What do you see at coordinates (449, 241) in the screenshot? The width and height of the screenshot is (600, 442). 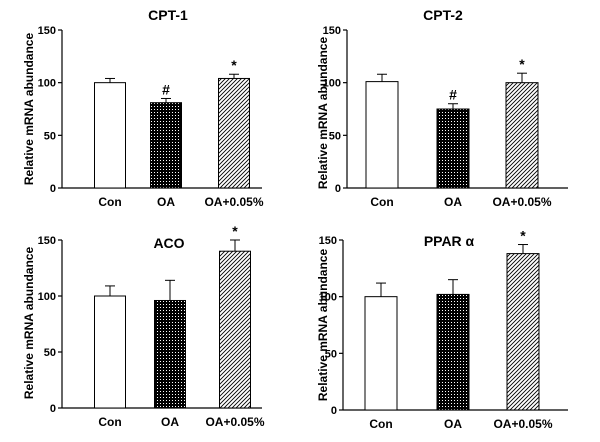 I see `panel-title: PPAR α` at bounding box center [449, 241].